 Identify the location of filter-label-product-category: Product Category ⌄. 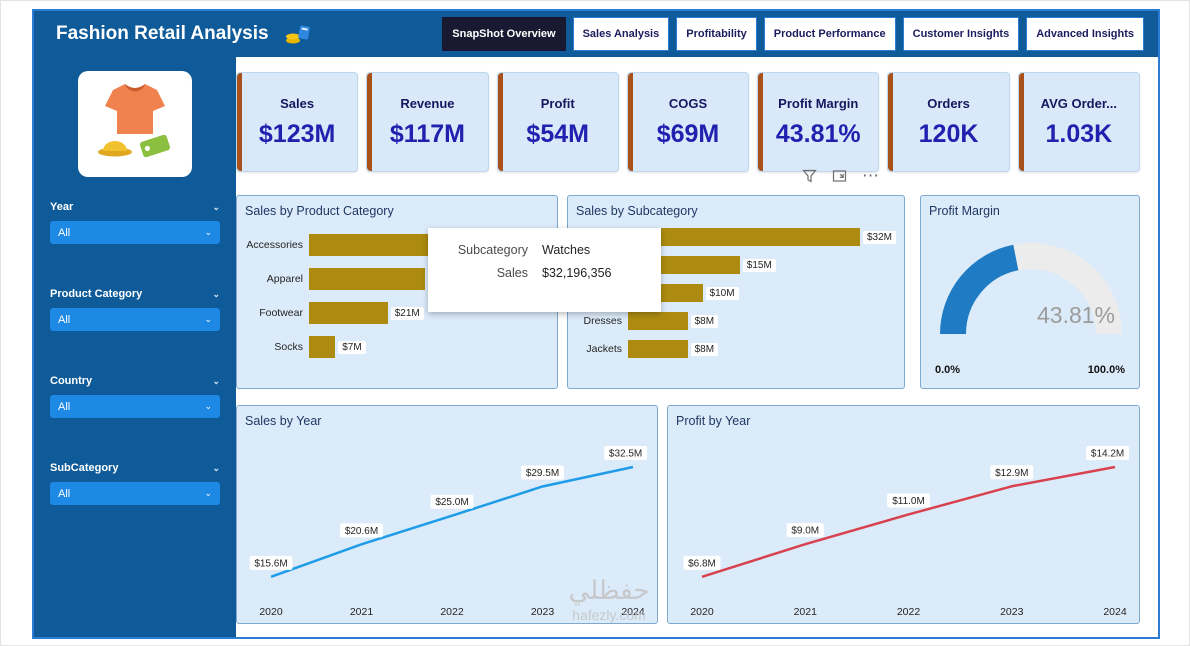
(135, 294).